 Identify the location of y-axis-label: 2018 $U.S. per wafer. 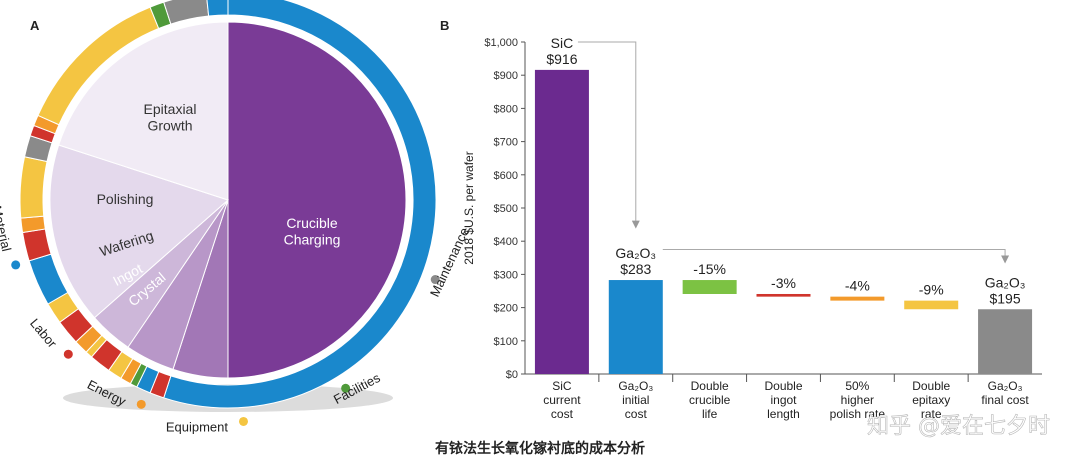
(469, 207).